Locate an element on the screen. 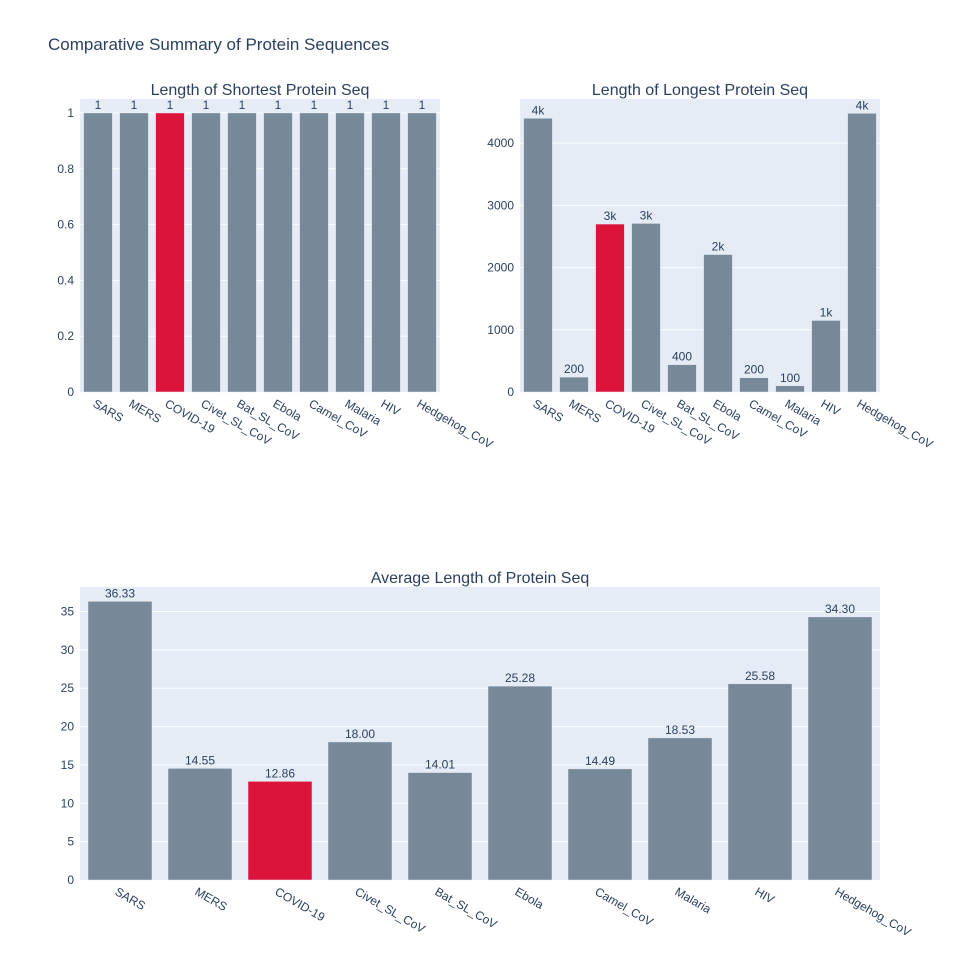 Image resolution: width=960 pixels, height=965 pixels. data-label: 14.55 is located at coordinates (200, 760).